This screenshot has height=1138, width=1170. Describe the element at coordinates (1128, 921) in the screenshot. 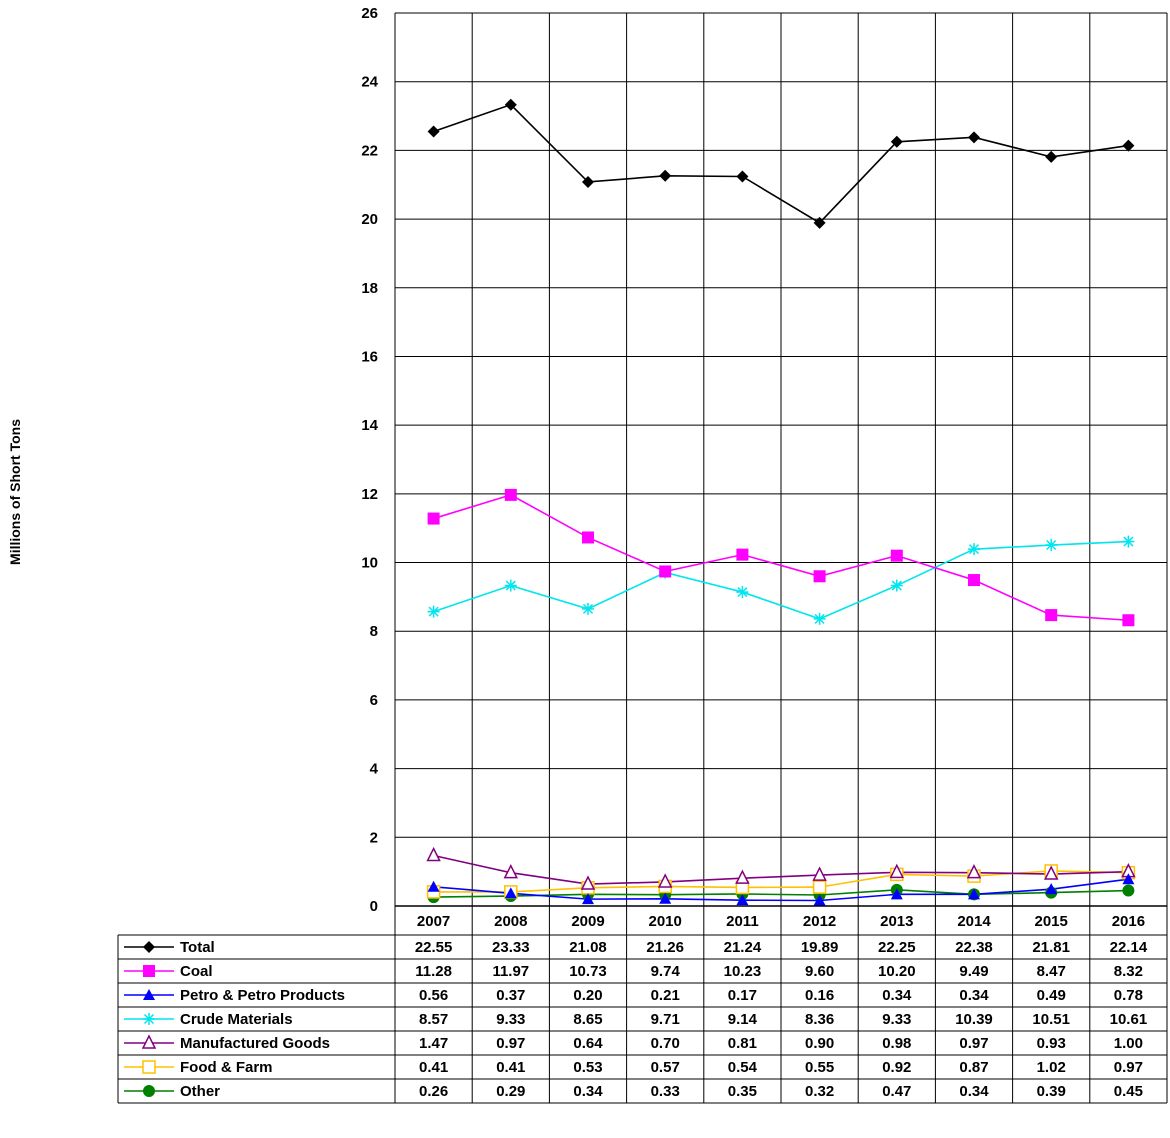

I see `x-tick-label: 2016` at that location.